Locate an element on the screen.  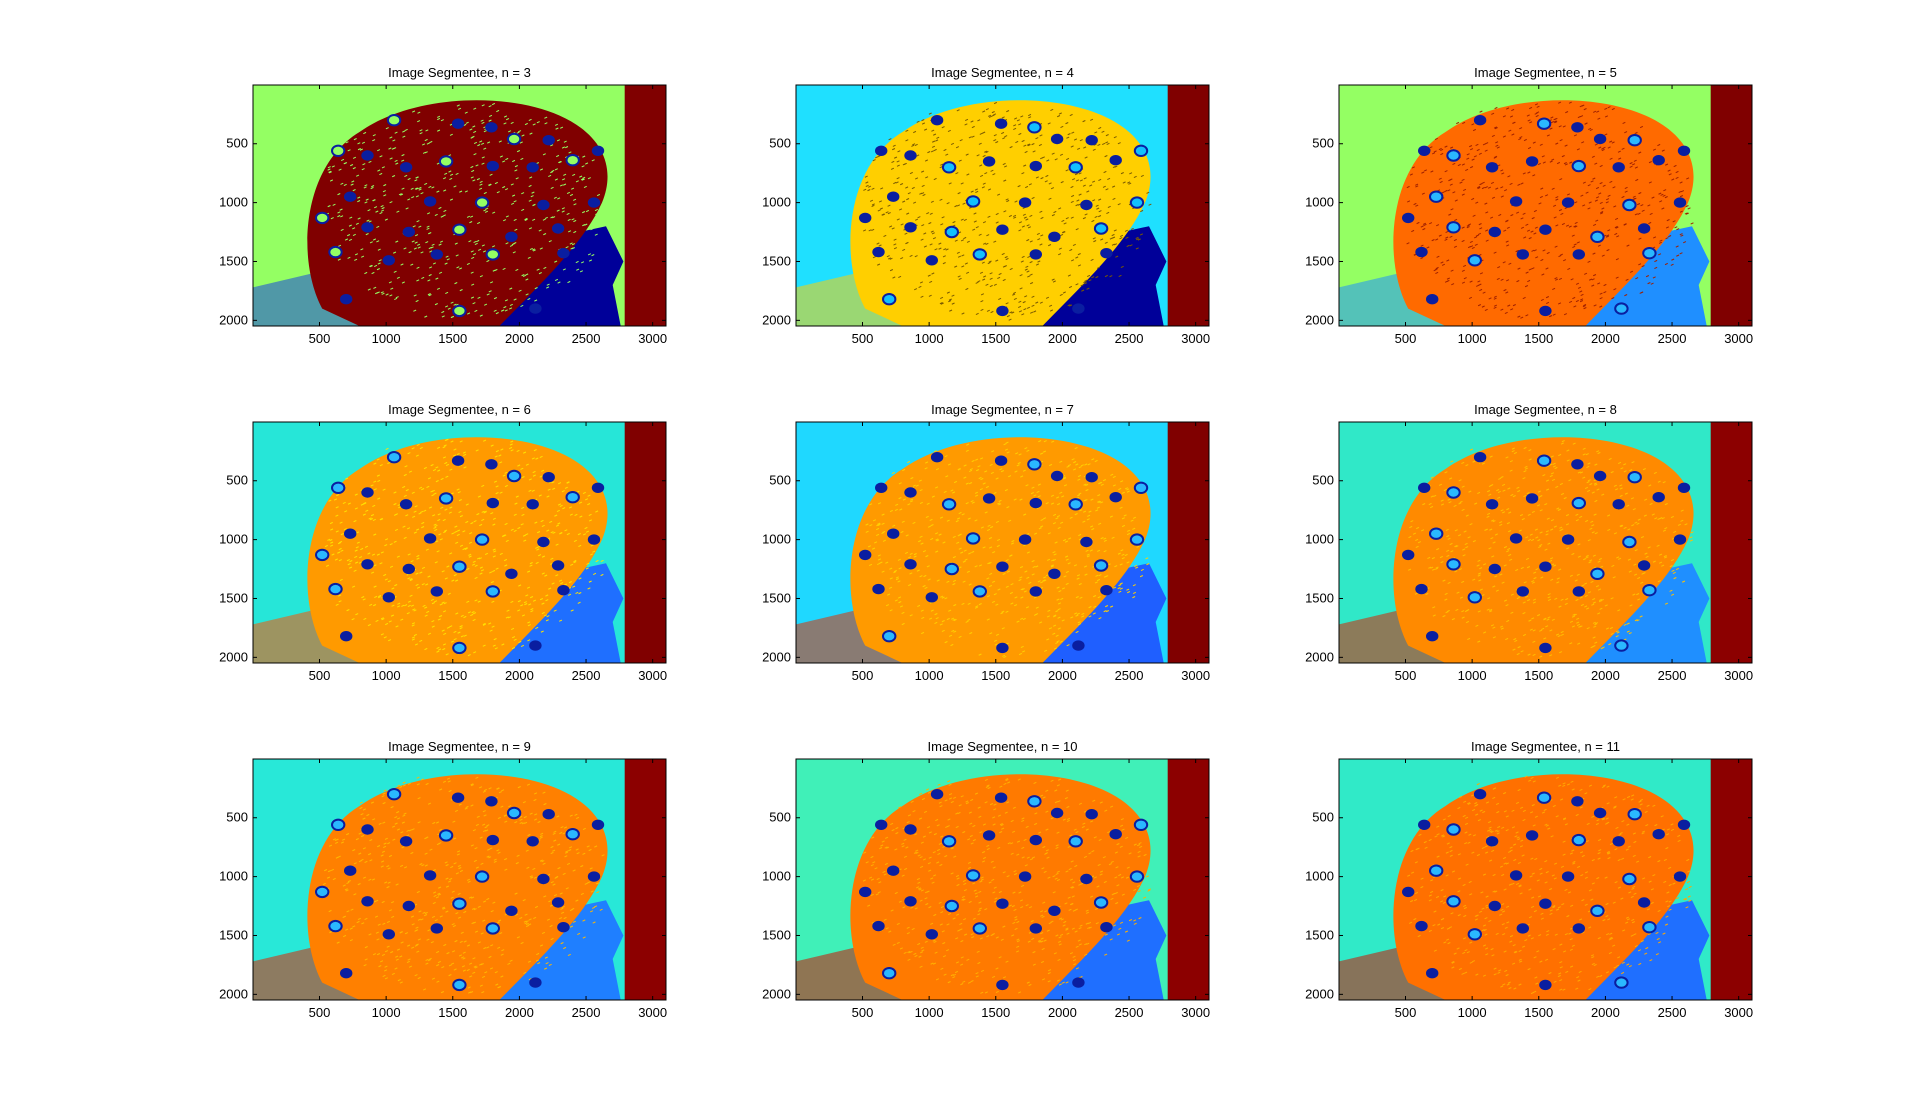
electrodes is located at coordinates (460, 890).